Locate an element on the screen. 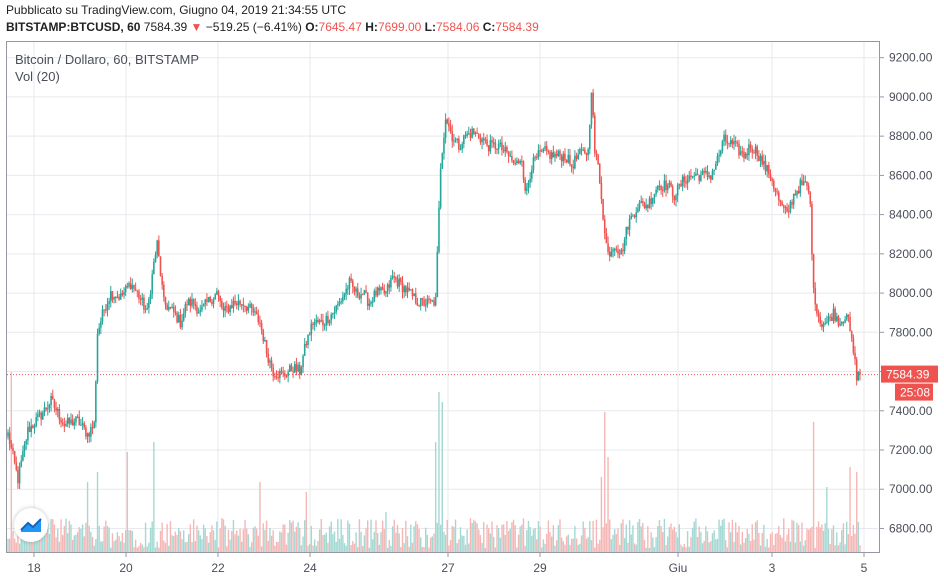 The width and height of the screenshot is (944, 587). x-tick-label: Giu is located at coordinates (678, 568).